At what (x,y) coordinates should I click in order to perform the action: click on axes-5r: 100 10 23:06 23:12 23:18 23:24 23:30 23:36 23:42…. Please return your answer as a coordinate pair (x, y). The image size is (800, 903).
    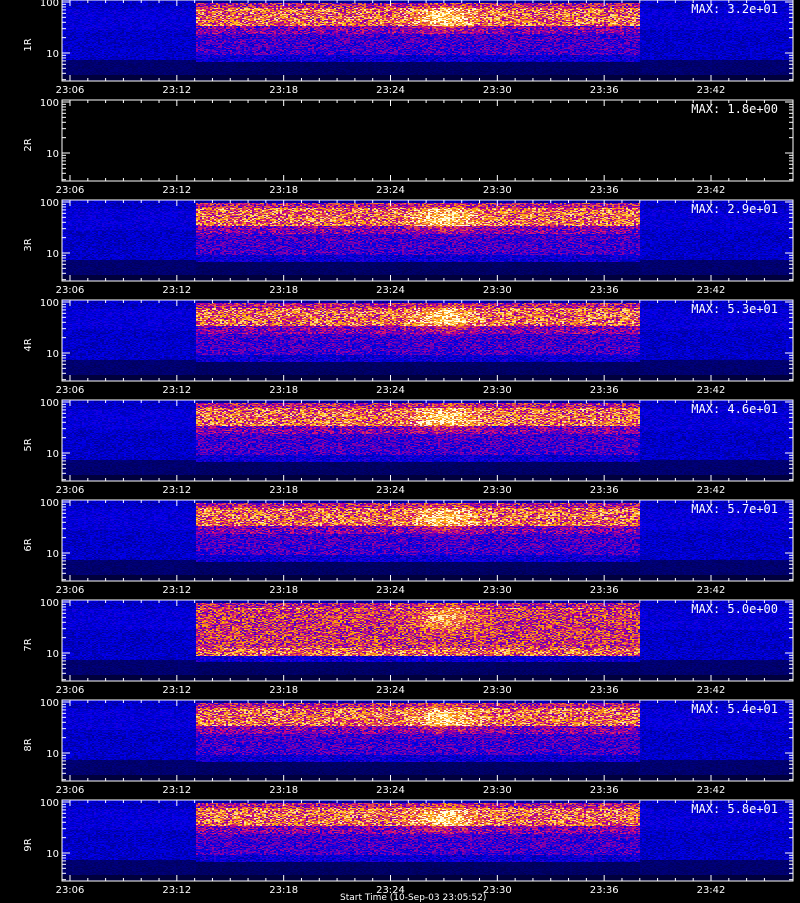
    Looking at the image, I should click on (408, 447).